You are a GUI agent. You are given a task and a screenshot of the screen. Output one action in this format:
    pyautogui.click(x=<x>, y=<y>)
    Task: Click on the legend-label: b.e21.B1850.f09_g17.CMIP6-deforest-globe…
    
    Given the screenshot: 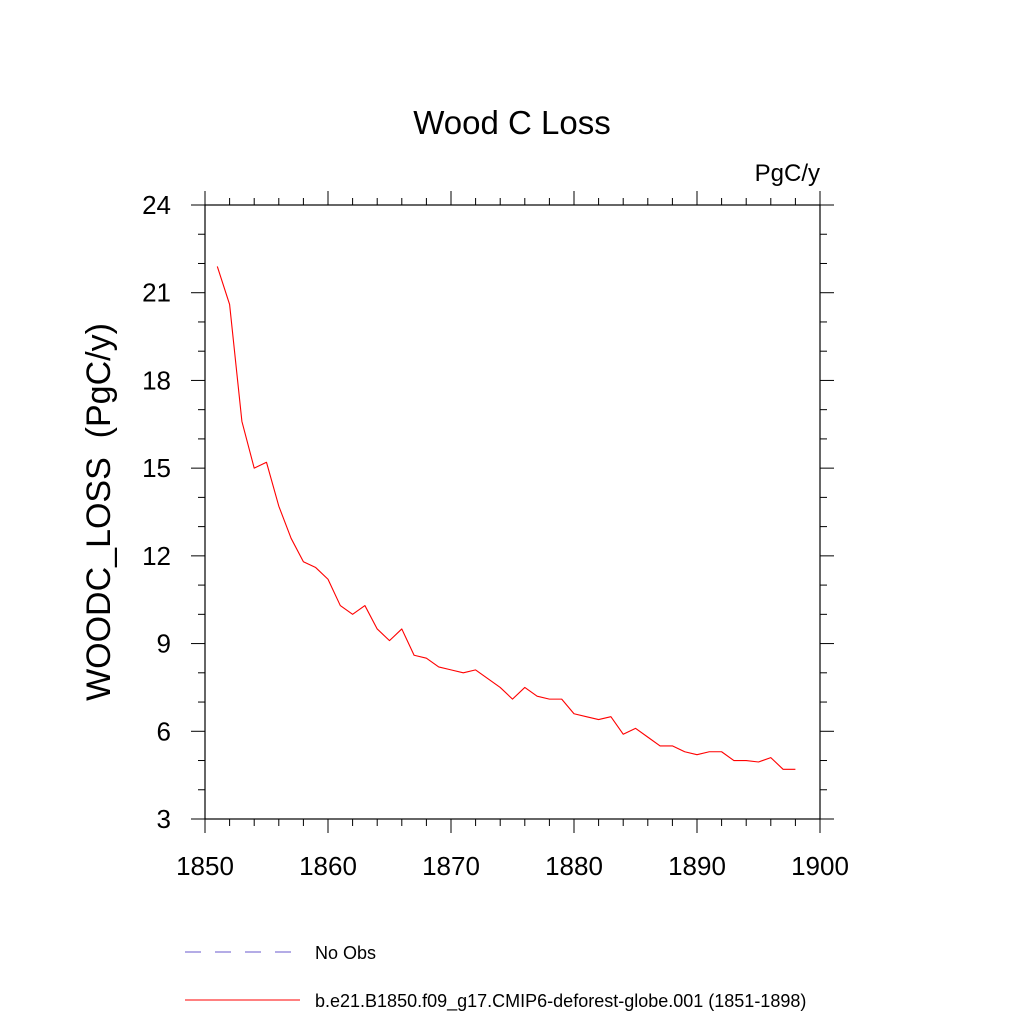 What is the action you would take?
    pyautogui.click(x=560, y=1001)
    